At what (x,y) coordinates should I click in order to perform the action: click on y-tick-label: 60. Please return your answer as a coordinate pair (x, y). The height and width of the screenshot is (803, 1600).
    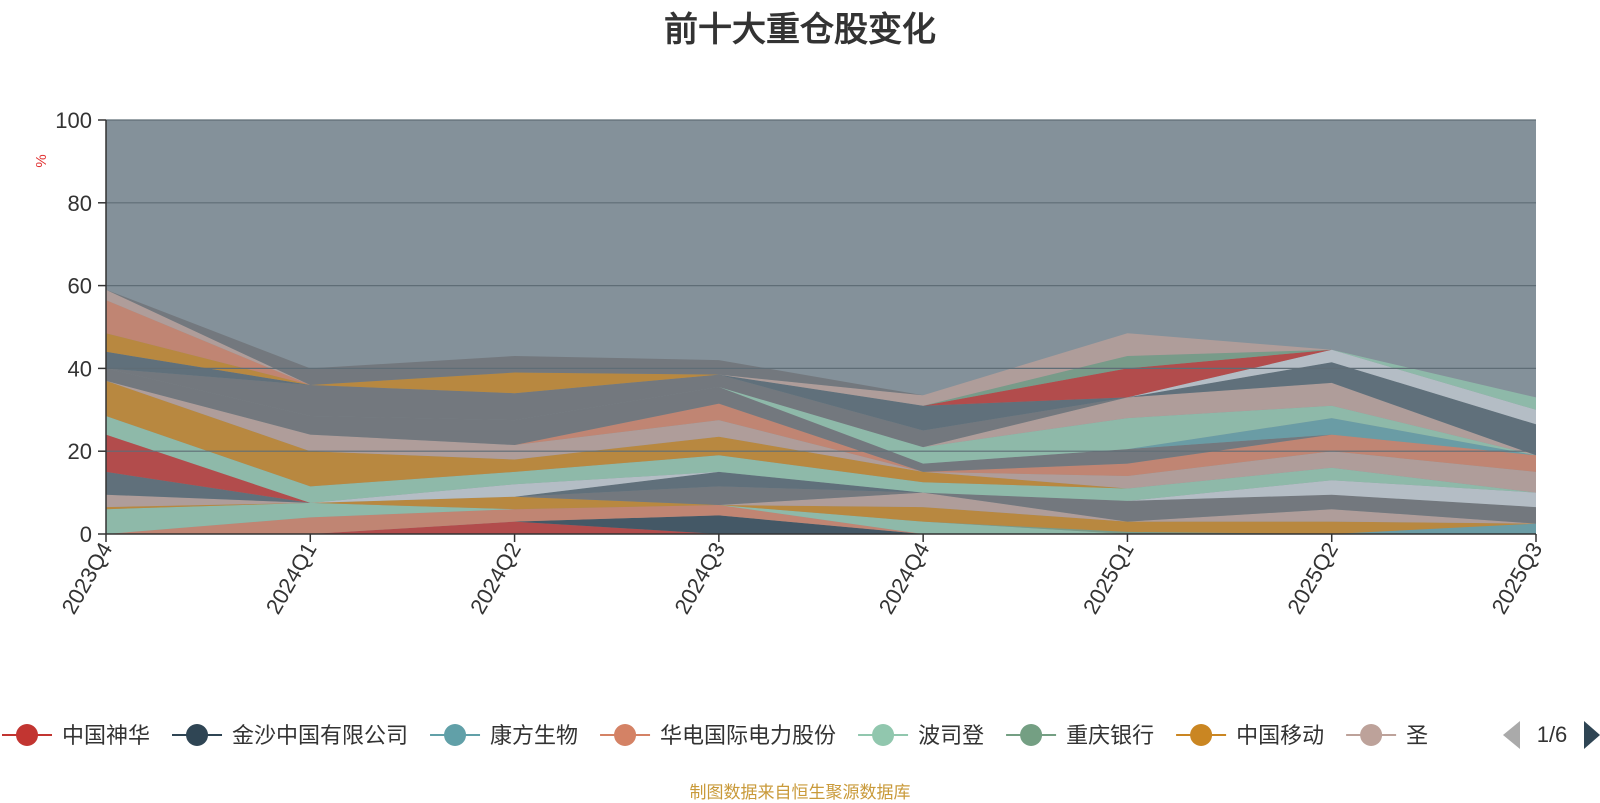
    Looking at the image, I should click on (80, 286).